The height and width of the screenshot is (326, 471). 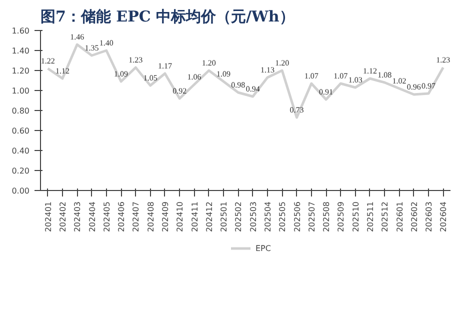 What do you see at coordinates (238, 85) in the screenshot?
I see `data-label: 0.98` at bounding box center [238, 85].